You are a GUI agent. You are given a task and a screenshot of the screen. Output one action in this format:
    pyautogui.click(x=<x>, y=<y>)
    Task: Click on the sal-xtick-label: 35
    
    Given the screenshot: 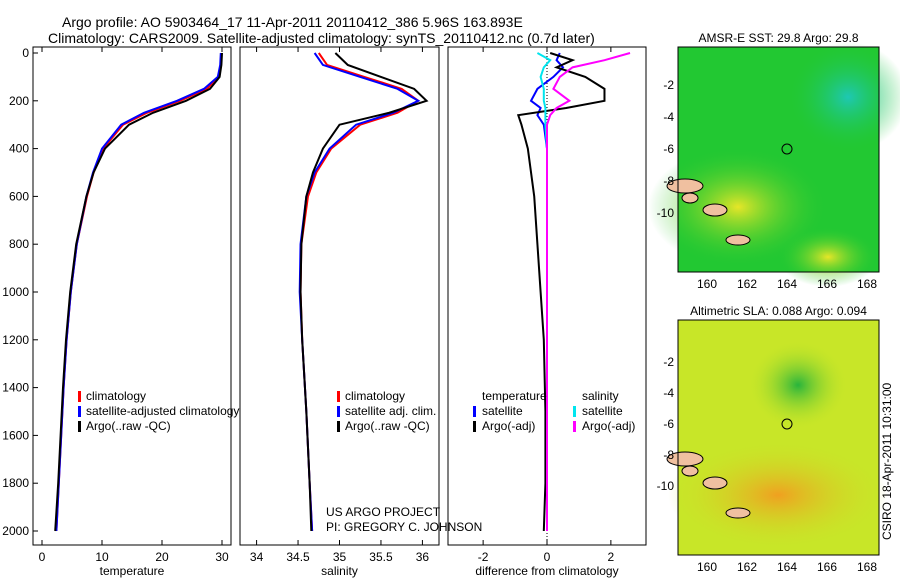 What is the action you would take?
    pyautogui.click(x=340, y=557)
    